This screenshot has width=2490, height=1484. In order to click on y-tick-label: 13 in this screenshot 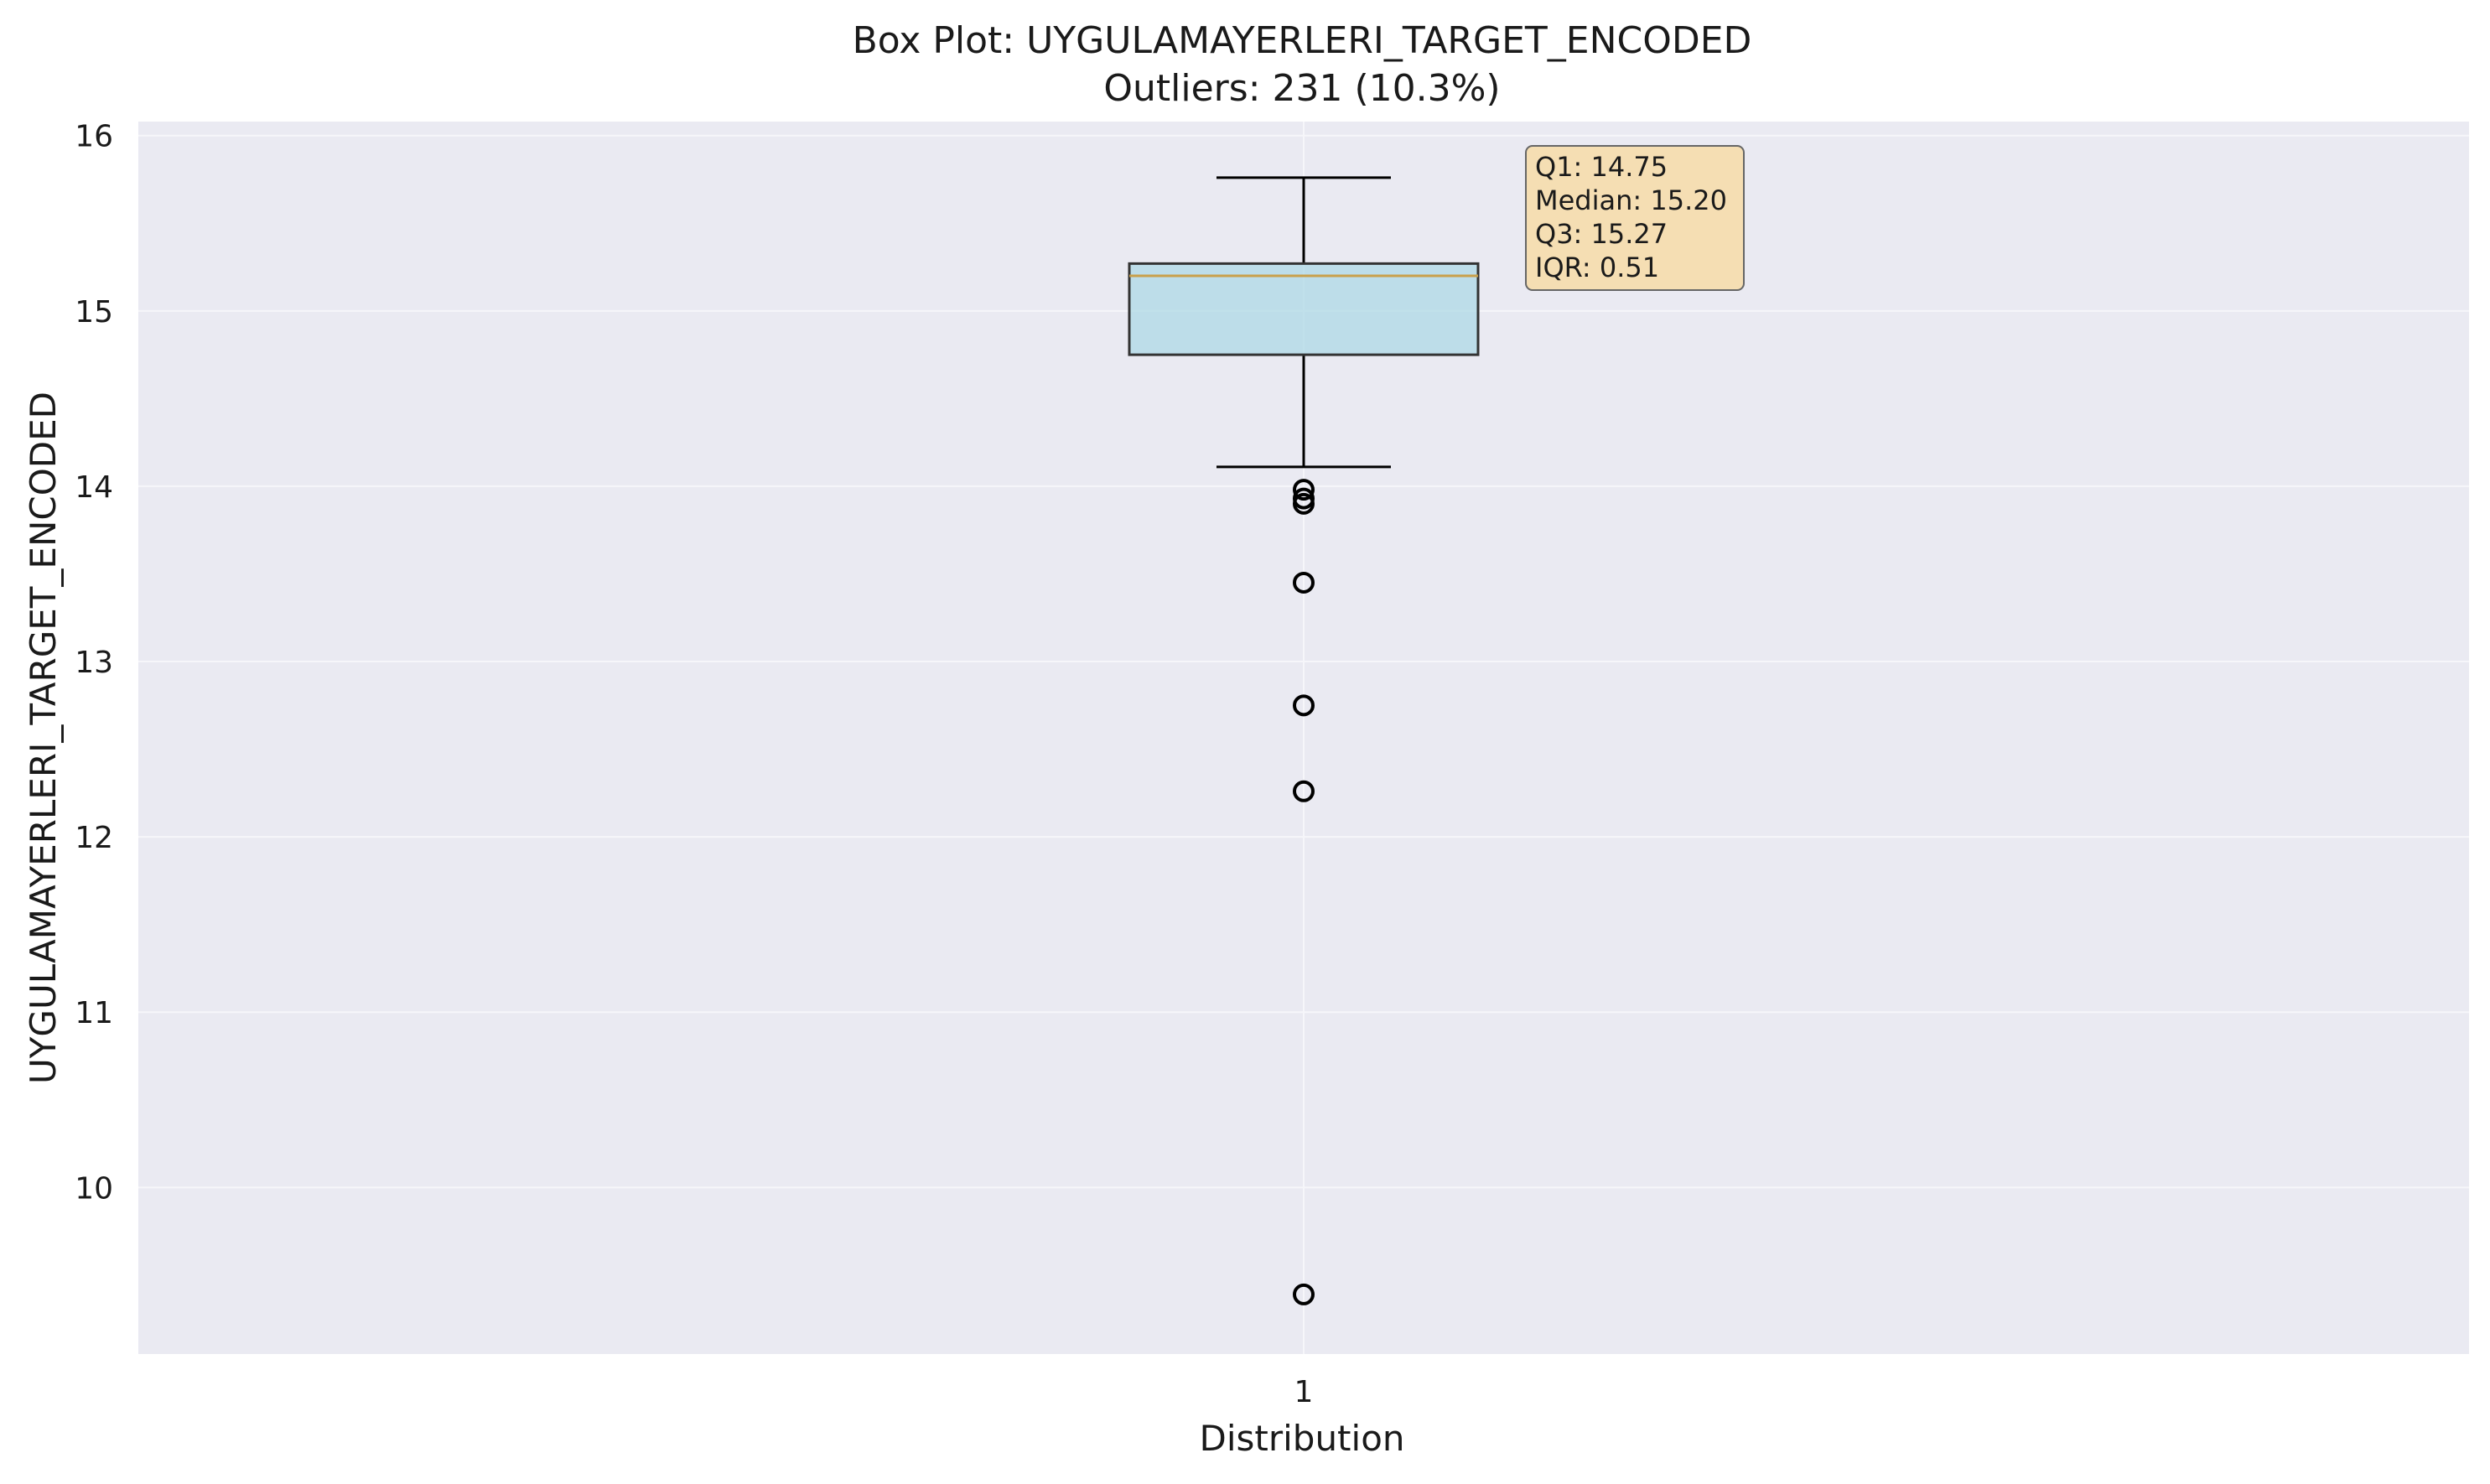, I will do `click(94, 663)`.